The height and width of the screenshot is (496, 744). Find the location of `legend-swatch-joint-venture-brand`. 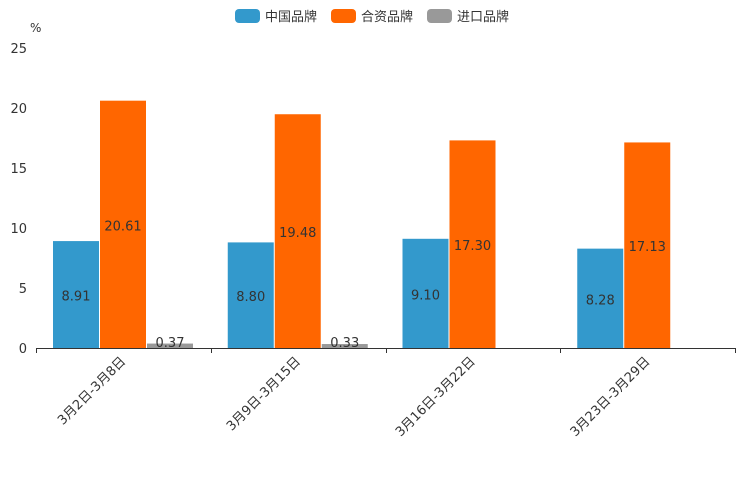

legend-swatch-joint-venture-brand is located at coordinates (343, 15).